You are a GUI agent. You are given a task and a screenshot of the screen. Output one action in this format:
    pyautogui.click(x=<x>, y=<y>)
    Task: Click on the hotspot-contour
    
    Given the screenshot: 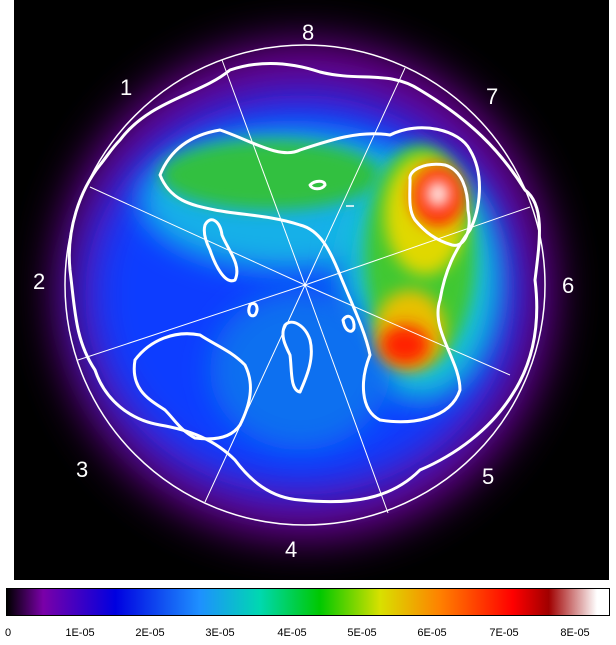 What is the action you would take?
    pyautogui.click(x=439, y=204)
    